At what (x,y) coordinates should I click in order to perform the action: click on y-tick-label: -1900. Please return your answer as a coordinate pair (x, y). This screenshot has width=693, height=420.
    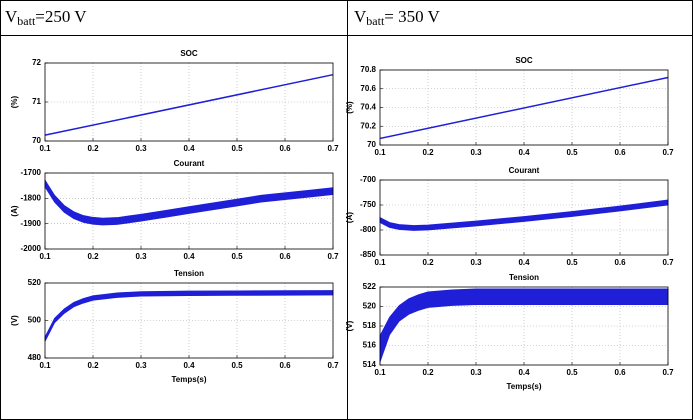
    Looking at the image, I should click on (31, 223).